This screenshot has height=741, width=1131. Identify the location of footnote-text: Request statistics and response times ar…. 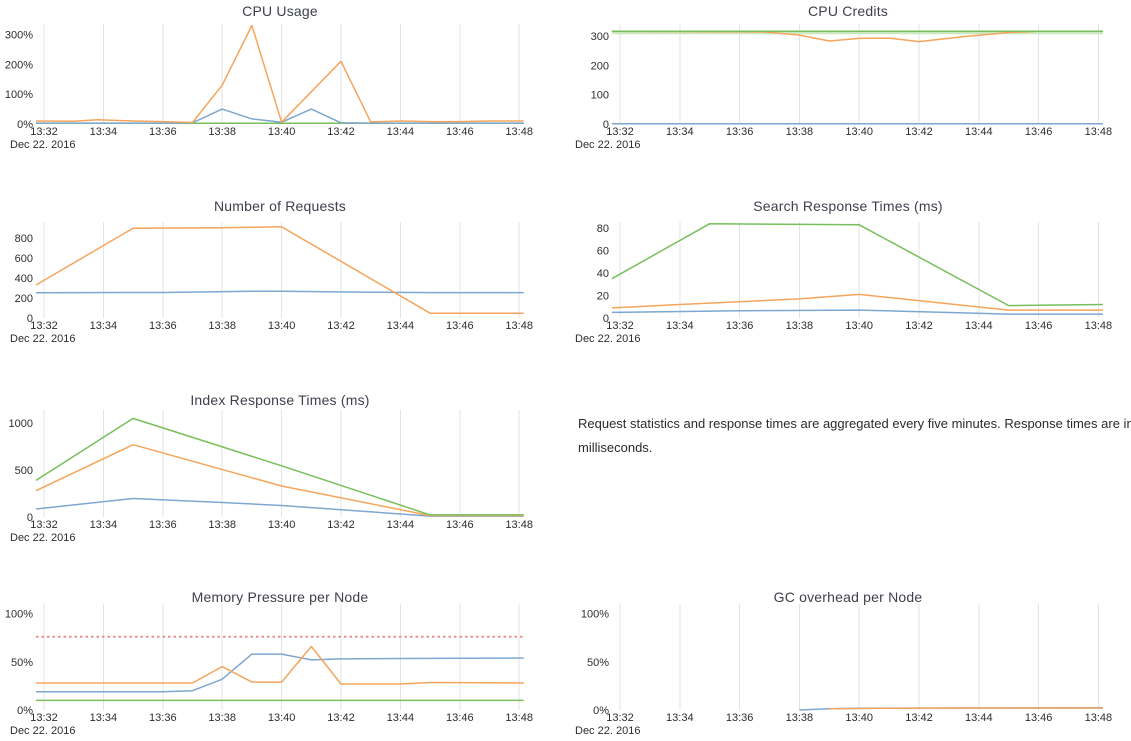
(854, 435).